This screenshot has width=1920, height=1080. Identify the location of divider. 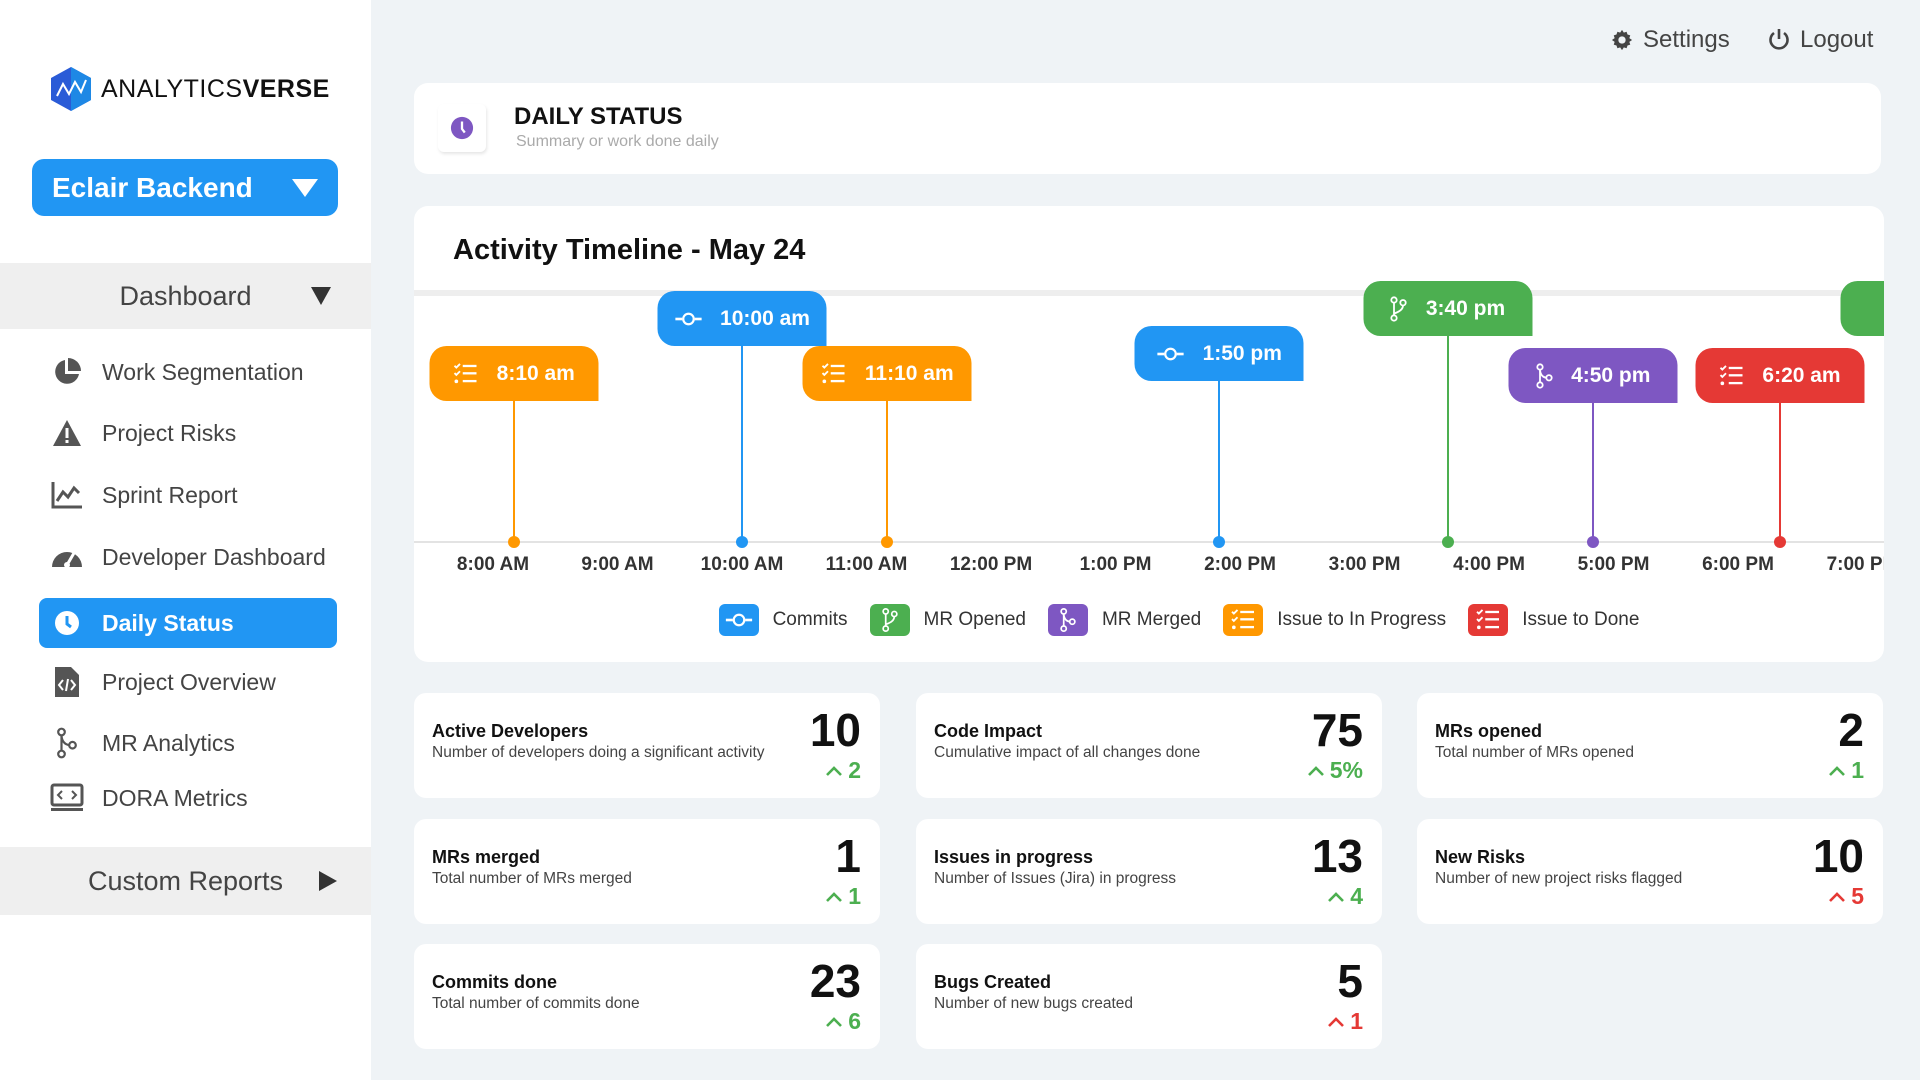
(1149, 293).